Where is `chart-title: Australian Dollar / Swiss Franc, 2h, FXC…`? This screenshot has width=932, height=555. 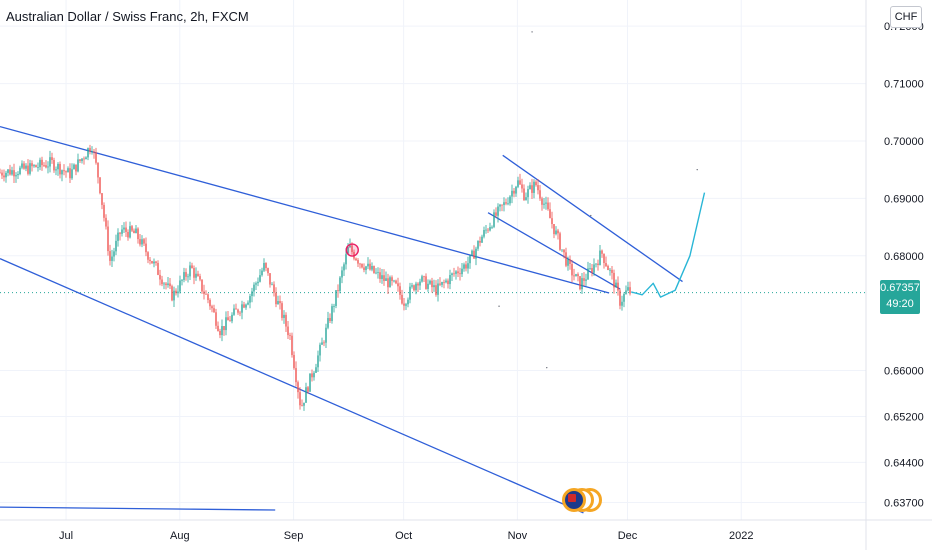
chart-title: Australian Dollar / Swiss Franc, 2h, FXC… is located at coordinates (127, 16).